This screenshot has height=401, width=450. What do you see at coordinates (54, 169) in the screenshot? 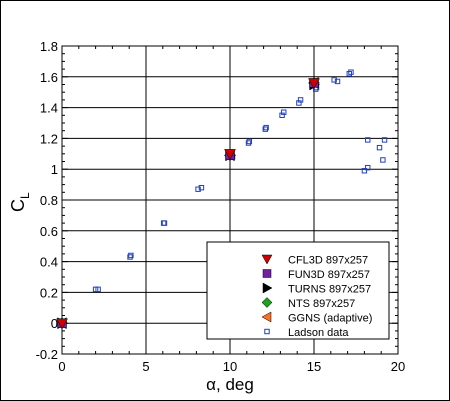
I see `y-tick-label: 1` at bounding box center [54, 169].